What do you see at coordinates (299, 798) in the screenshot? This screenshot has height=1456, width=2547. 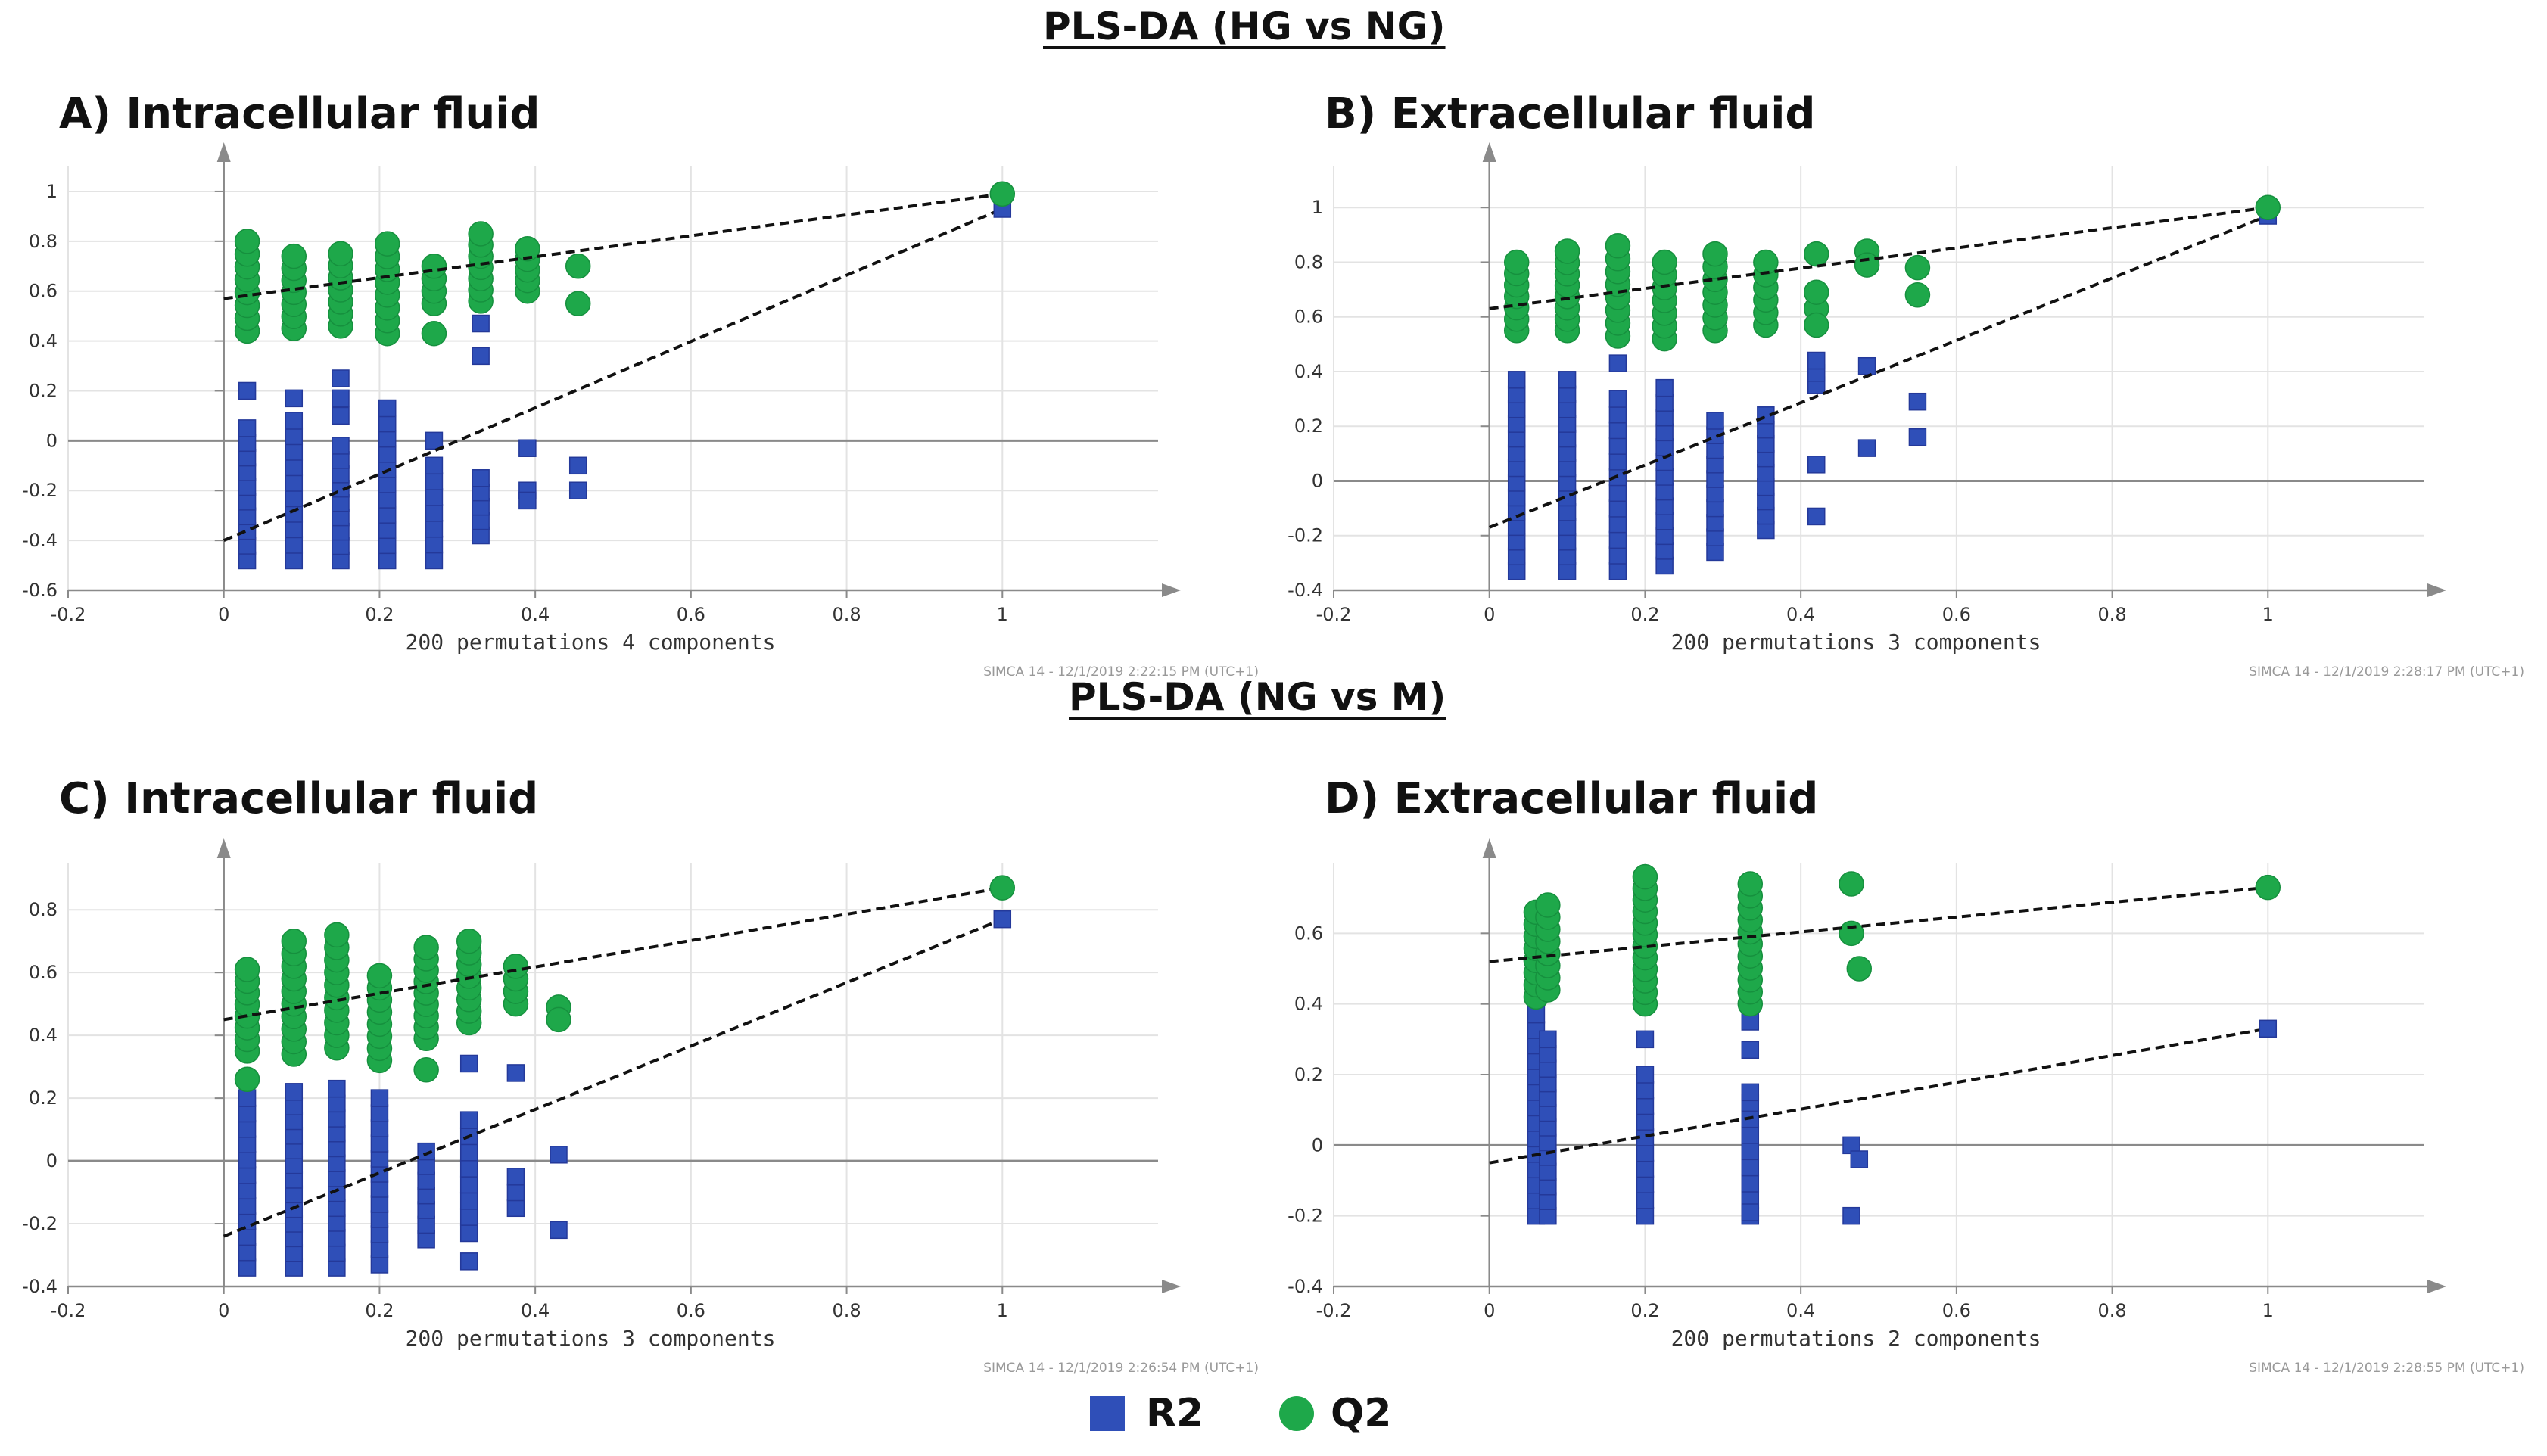 I see `panel-c-title: C) Intracellular fluid` at bounding box center [299, 798].